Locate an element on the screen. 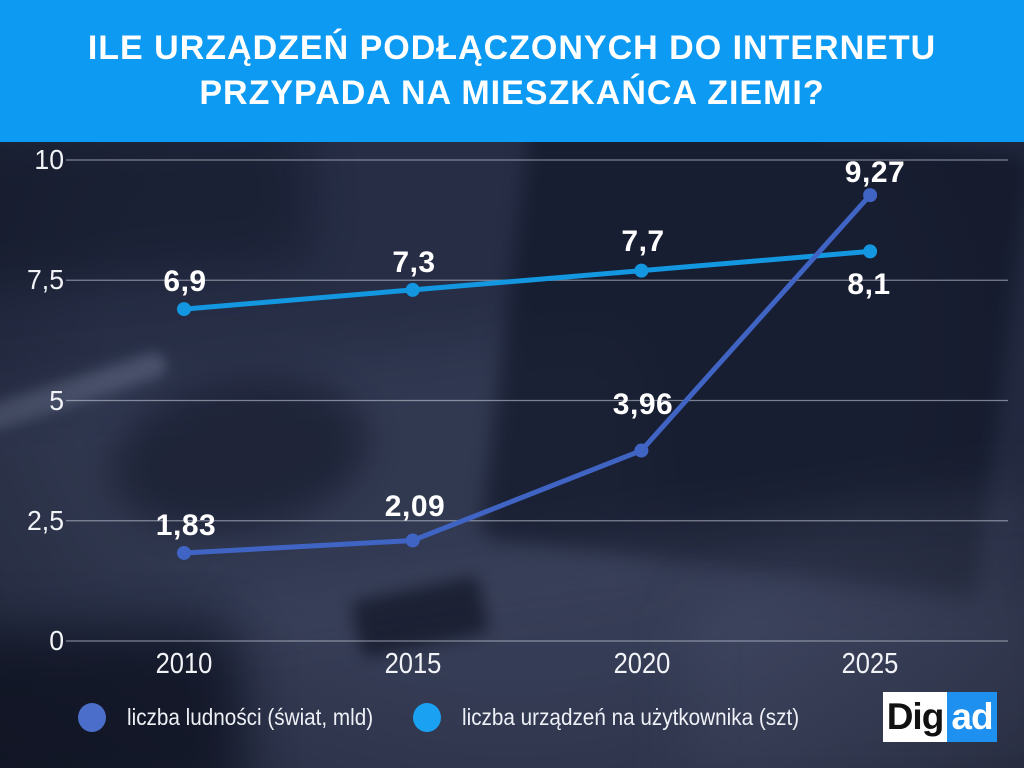  y-tick-5: 5 is located at coordinates (56, 400).